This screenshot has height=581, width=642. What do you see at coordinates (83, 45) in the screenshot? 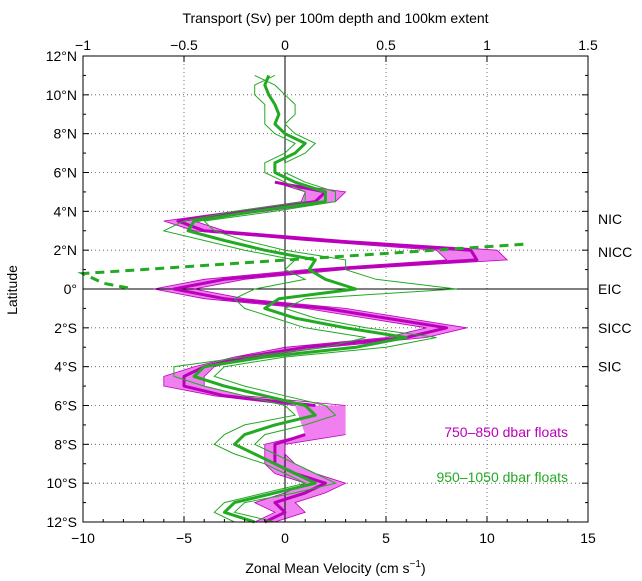
I see `top-tick-label: −1` at bounding box center [83, 45].